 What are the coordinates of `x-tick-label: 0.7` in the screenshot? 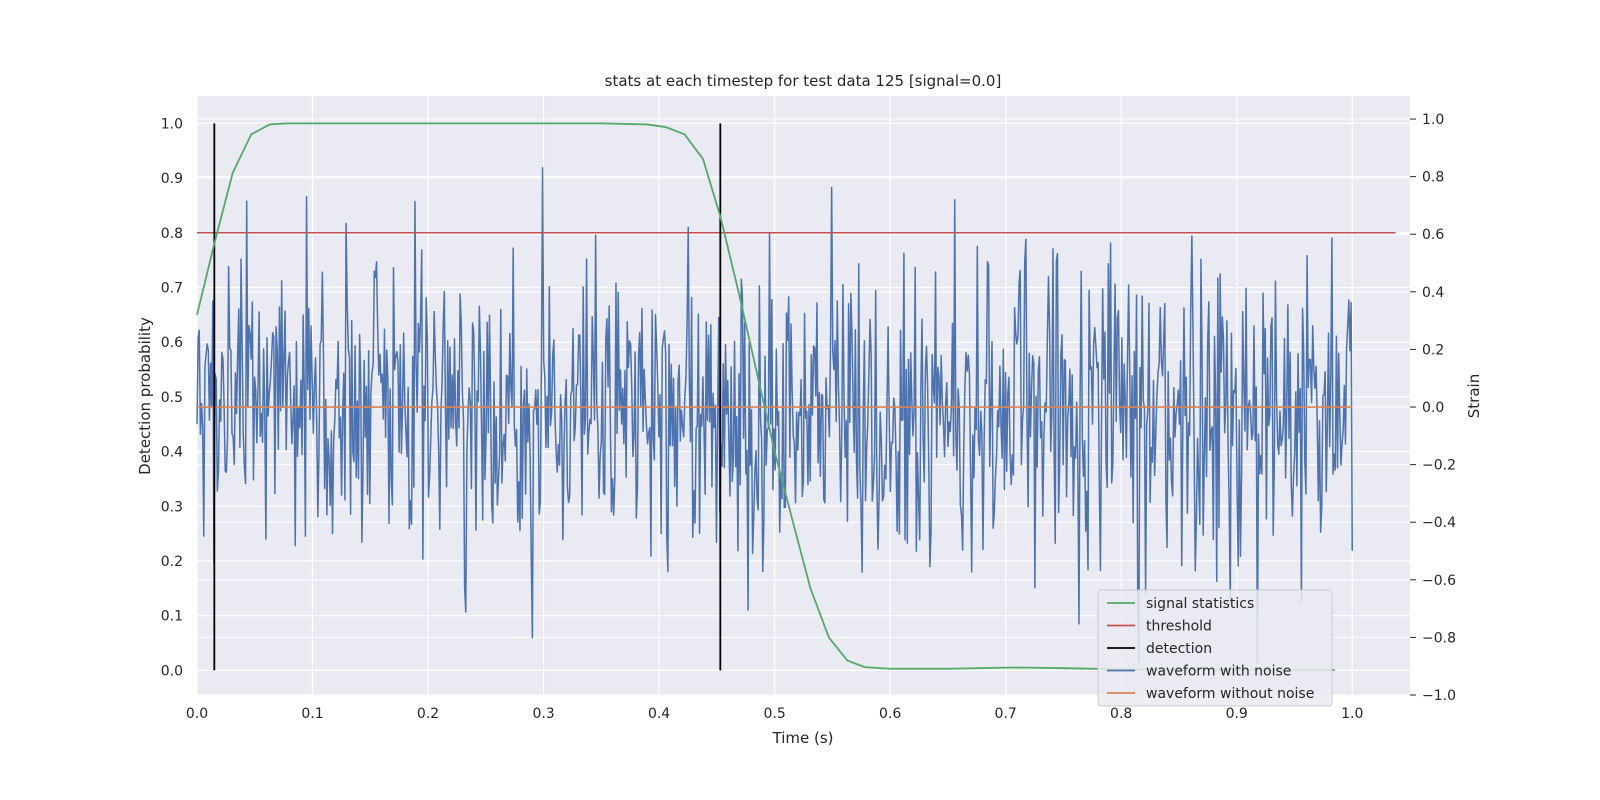 It's located at (1006, 714).